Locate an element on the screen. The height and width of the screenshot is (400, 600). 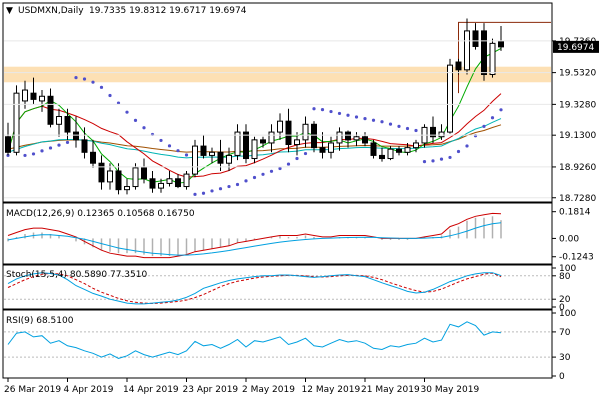
rsi-tick-label: 70 is located at coordinates (565, 333).